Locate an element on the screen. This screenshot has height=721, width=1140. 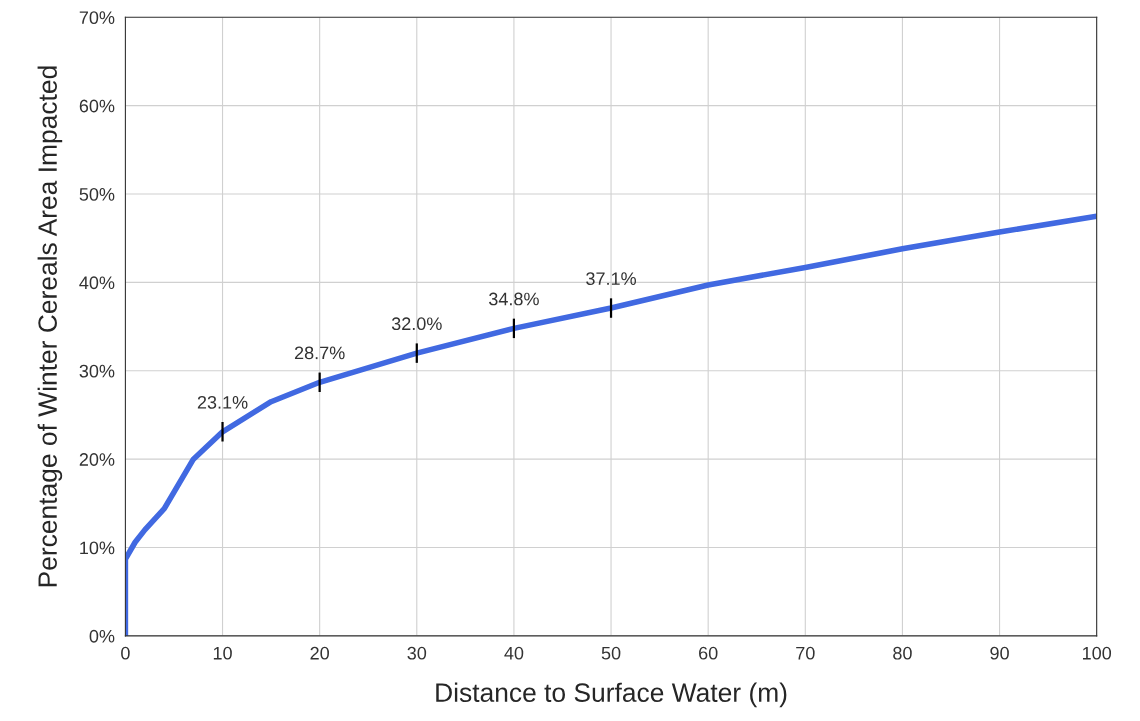
x-tick-label: 90 is located at coordinates (999, 653).